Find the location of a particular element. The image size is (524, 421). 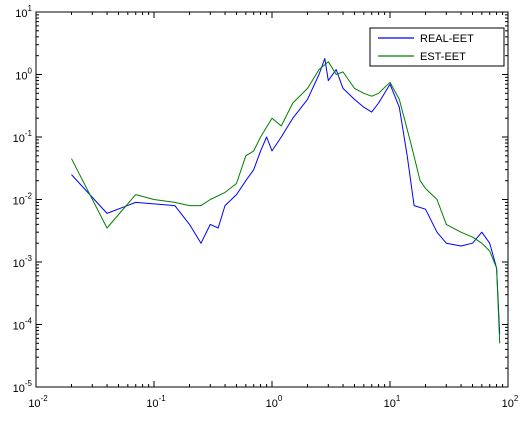

y-tick-label: 10⁻³ is located at coordinates (23, 262).